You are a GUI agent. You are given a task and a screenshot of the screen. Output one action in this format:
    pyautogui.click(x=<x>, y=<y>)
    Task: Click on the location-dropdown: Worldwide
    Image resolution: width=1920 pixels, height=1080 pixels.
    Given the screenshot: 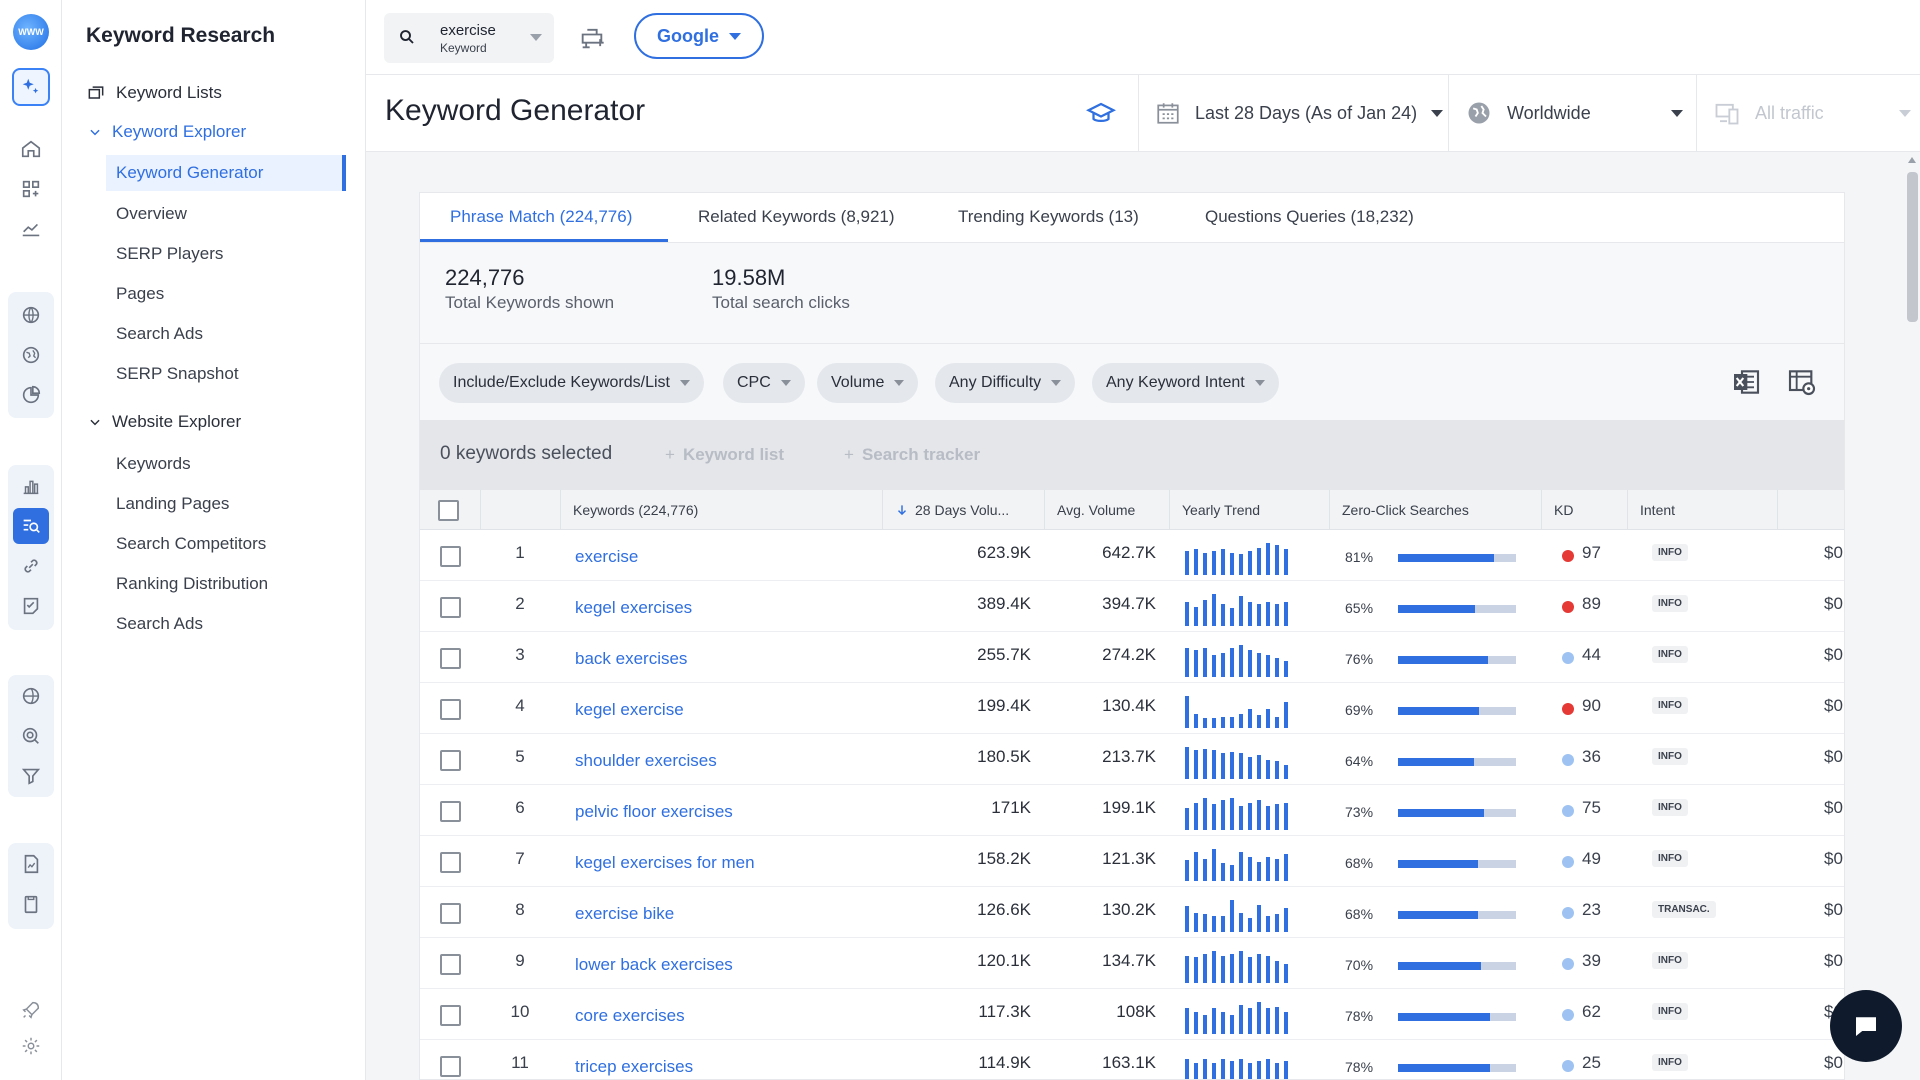 What is the action you would take?
    pyautogui.click(x=1572, y=113)
    